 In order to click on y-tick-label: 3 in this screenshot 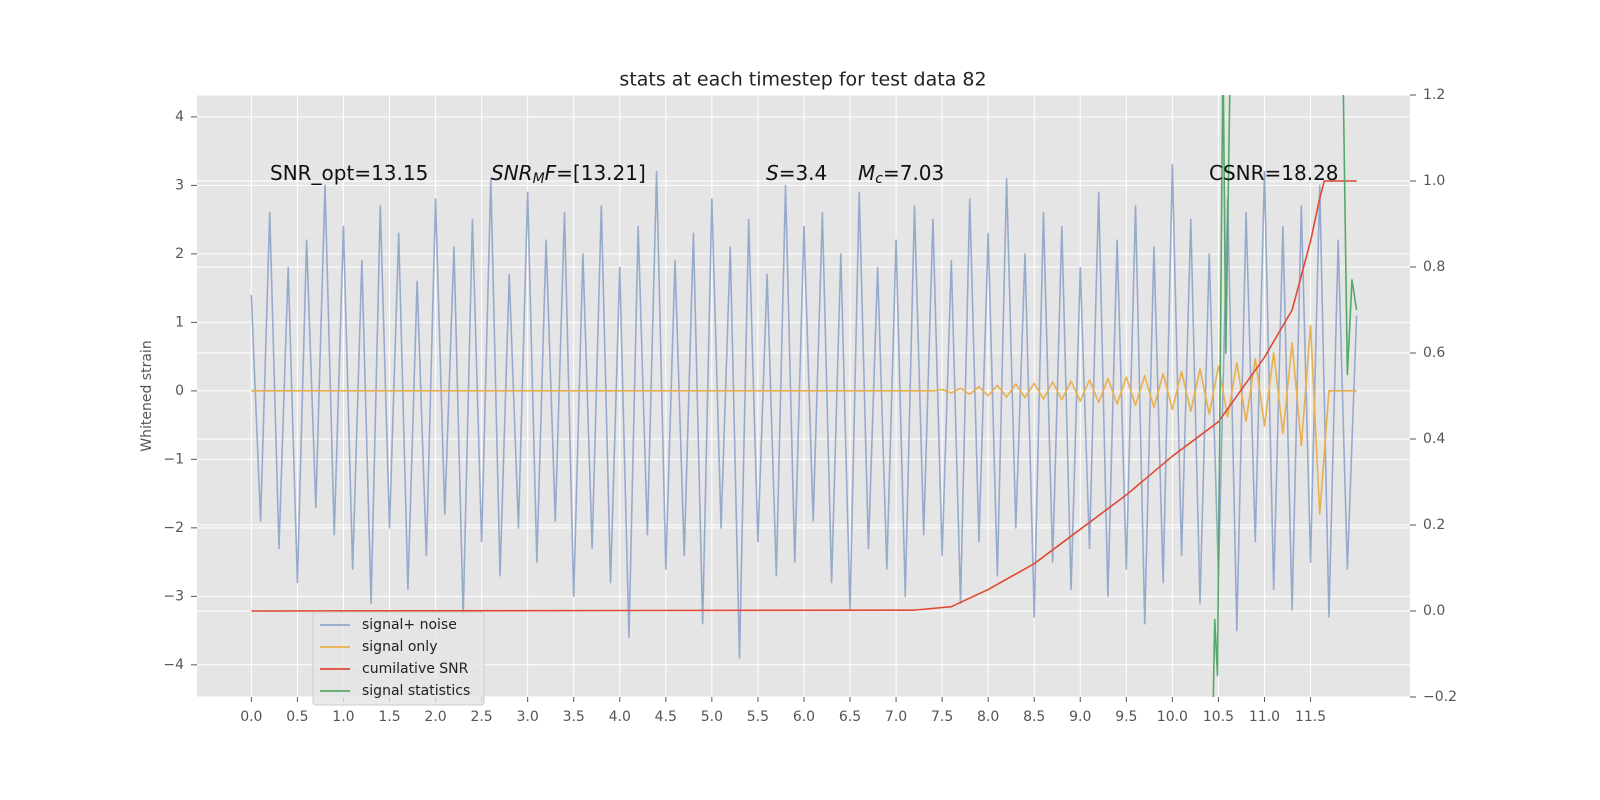, I will do `click(179, 185)`.